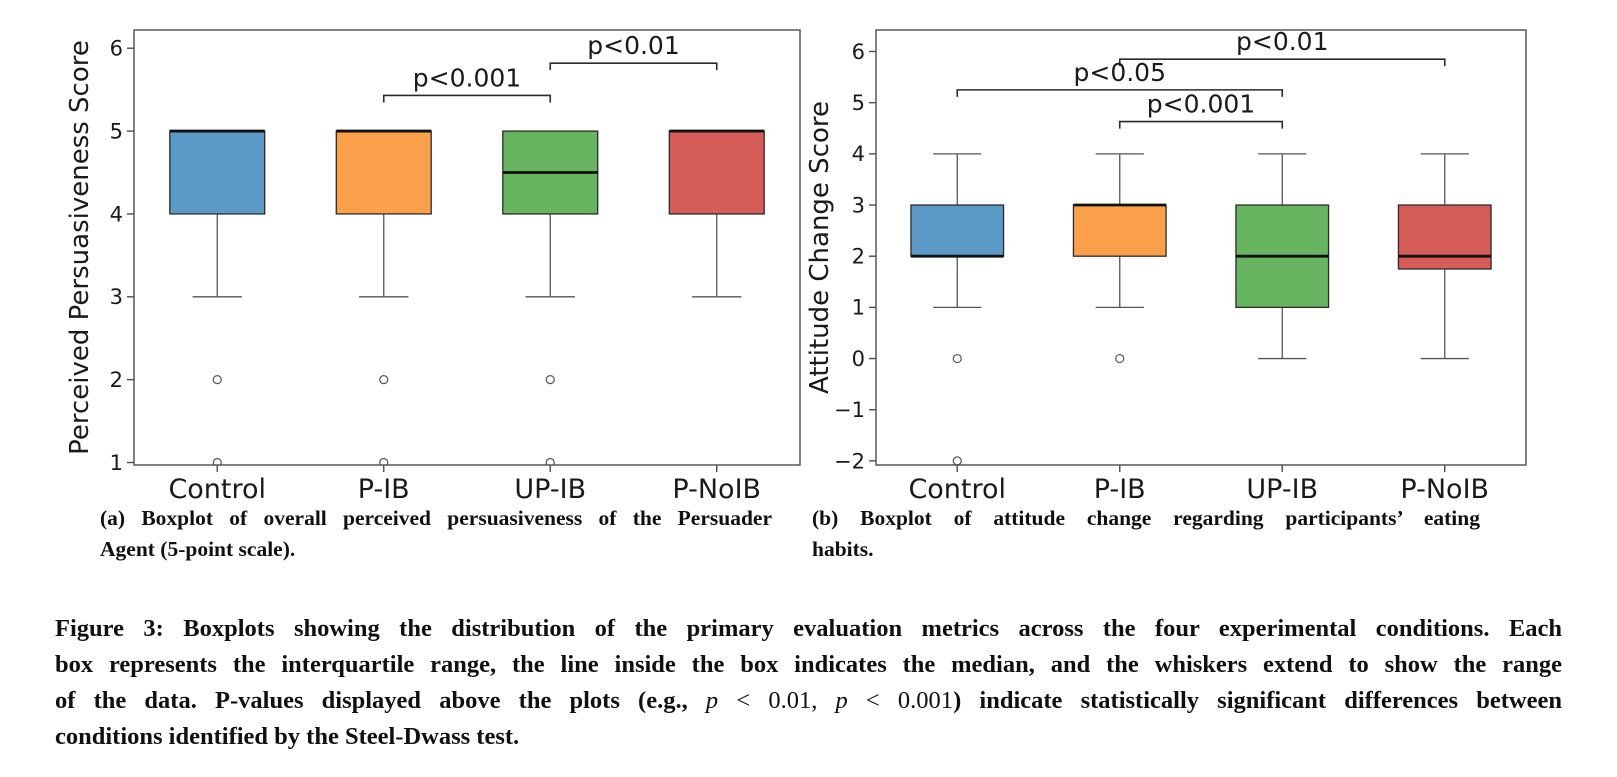 The image size is (1617, 777). I want to click on math-value-1: < 0.01,, so click(777, 700).